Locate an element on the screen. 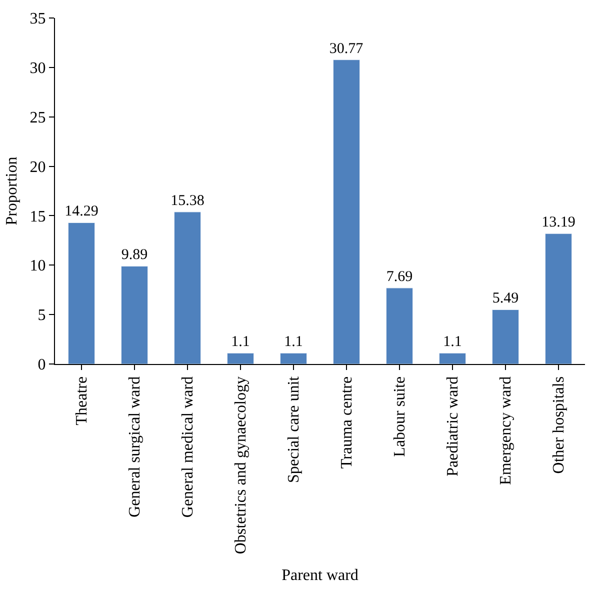 The width and height of the screenshot is (597, 590). y-tick-label: 15 is located at coordinates (38, 217).